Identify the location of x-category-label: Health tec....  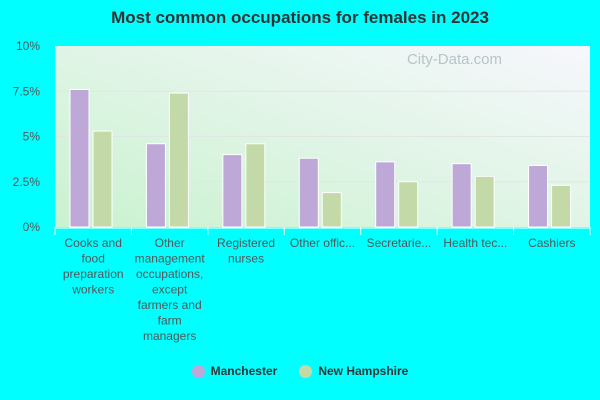
(475, 243).